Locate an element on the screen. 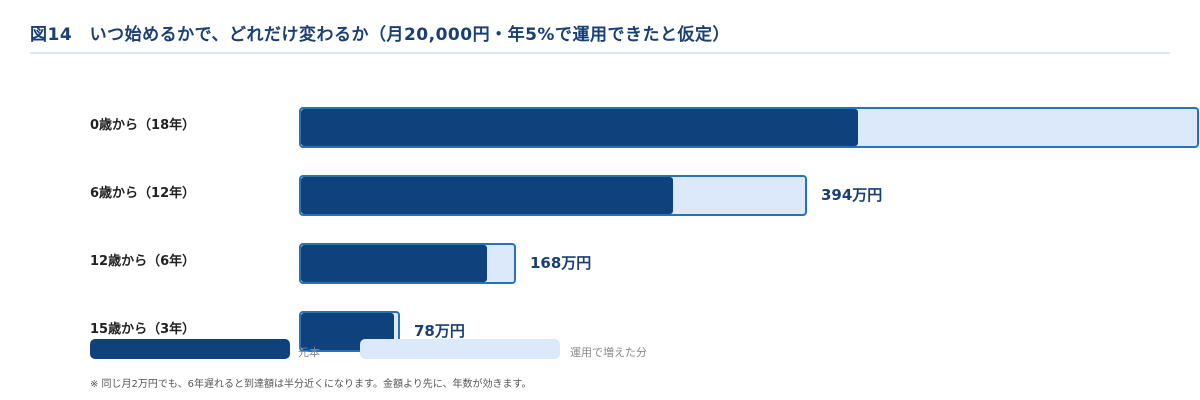 The width and height of the screenshot is (1200, 400). category-label: 12歳から（6年） is located at coordinates (143, 261).